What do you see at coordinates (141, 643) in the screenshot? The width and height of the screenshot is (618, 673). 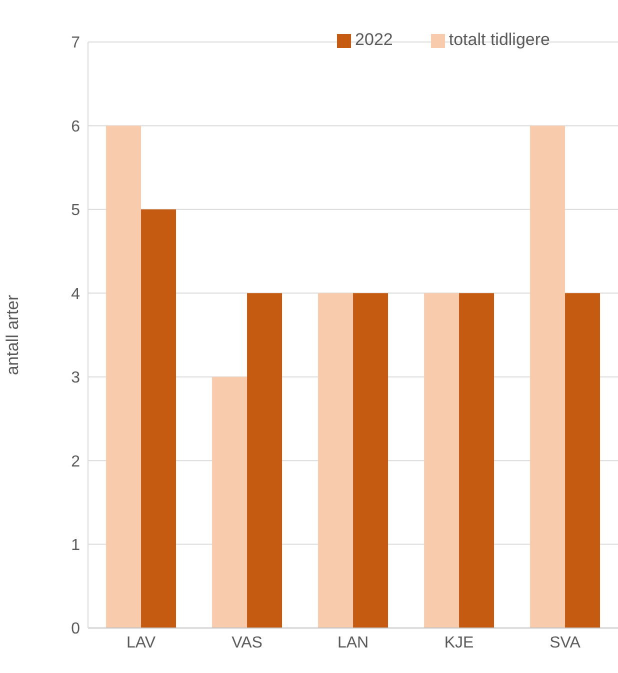 I see `x-tick-label: LAV` at bounding box center [141, 643].